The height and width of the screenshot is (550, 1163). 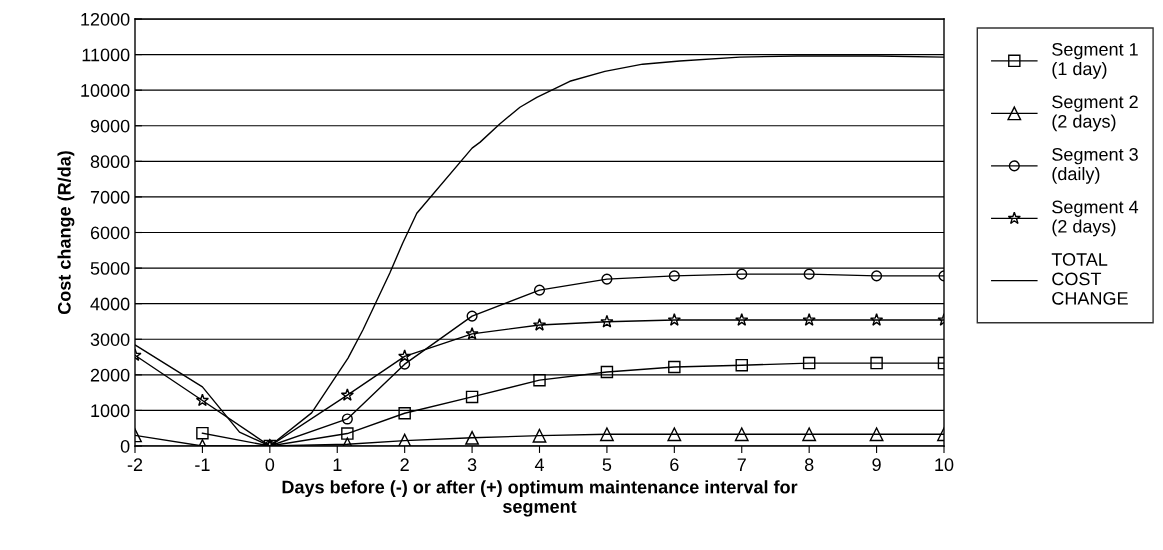 I want to click on x-tick-label: -2, so click(x=135, y=464).